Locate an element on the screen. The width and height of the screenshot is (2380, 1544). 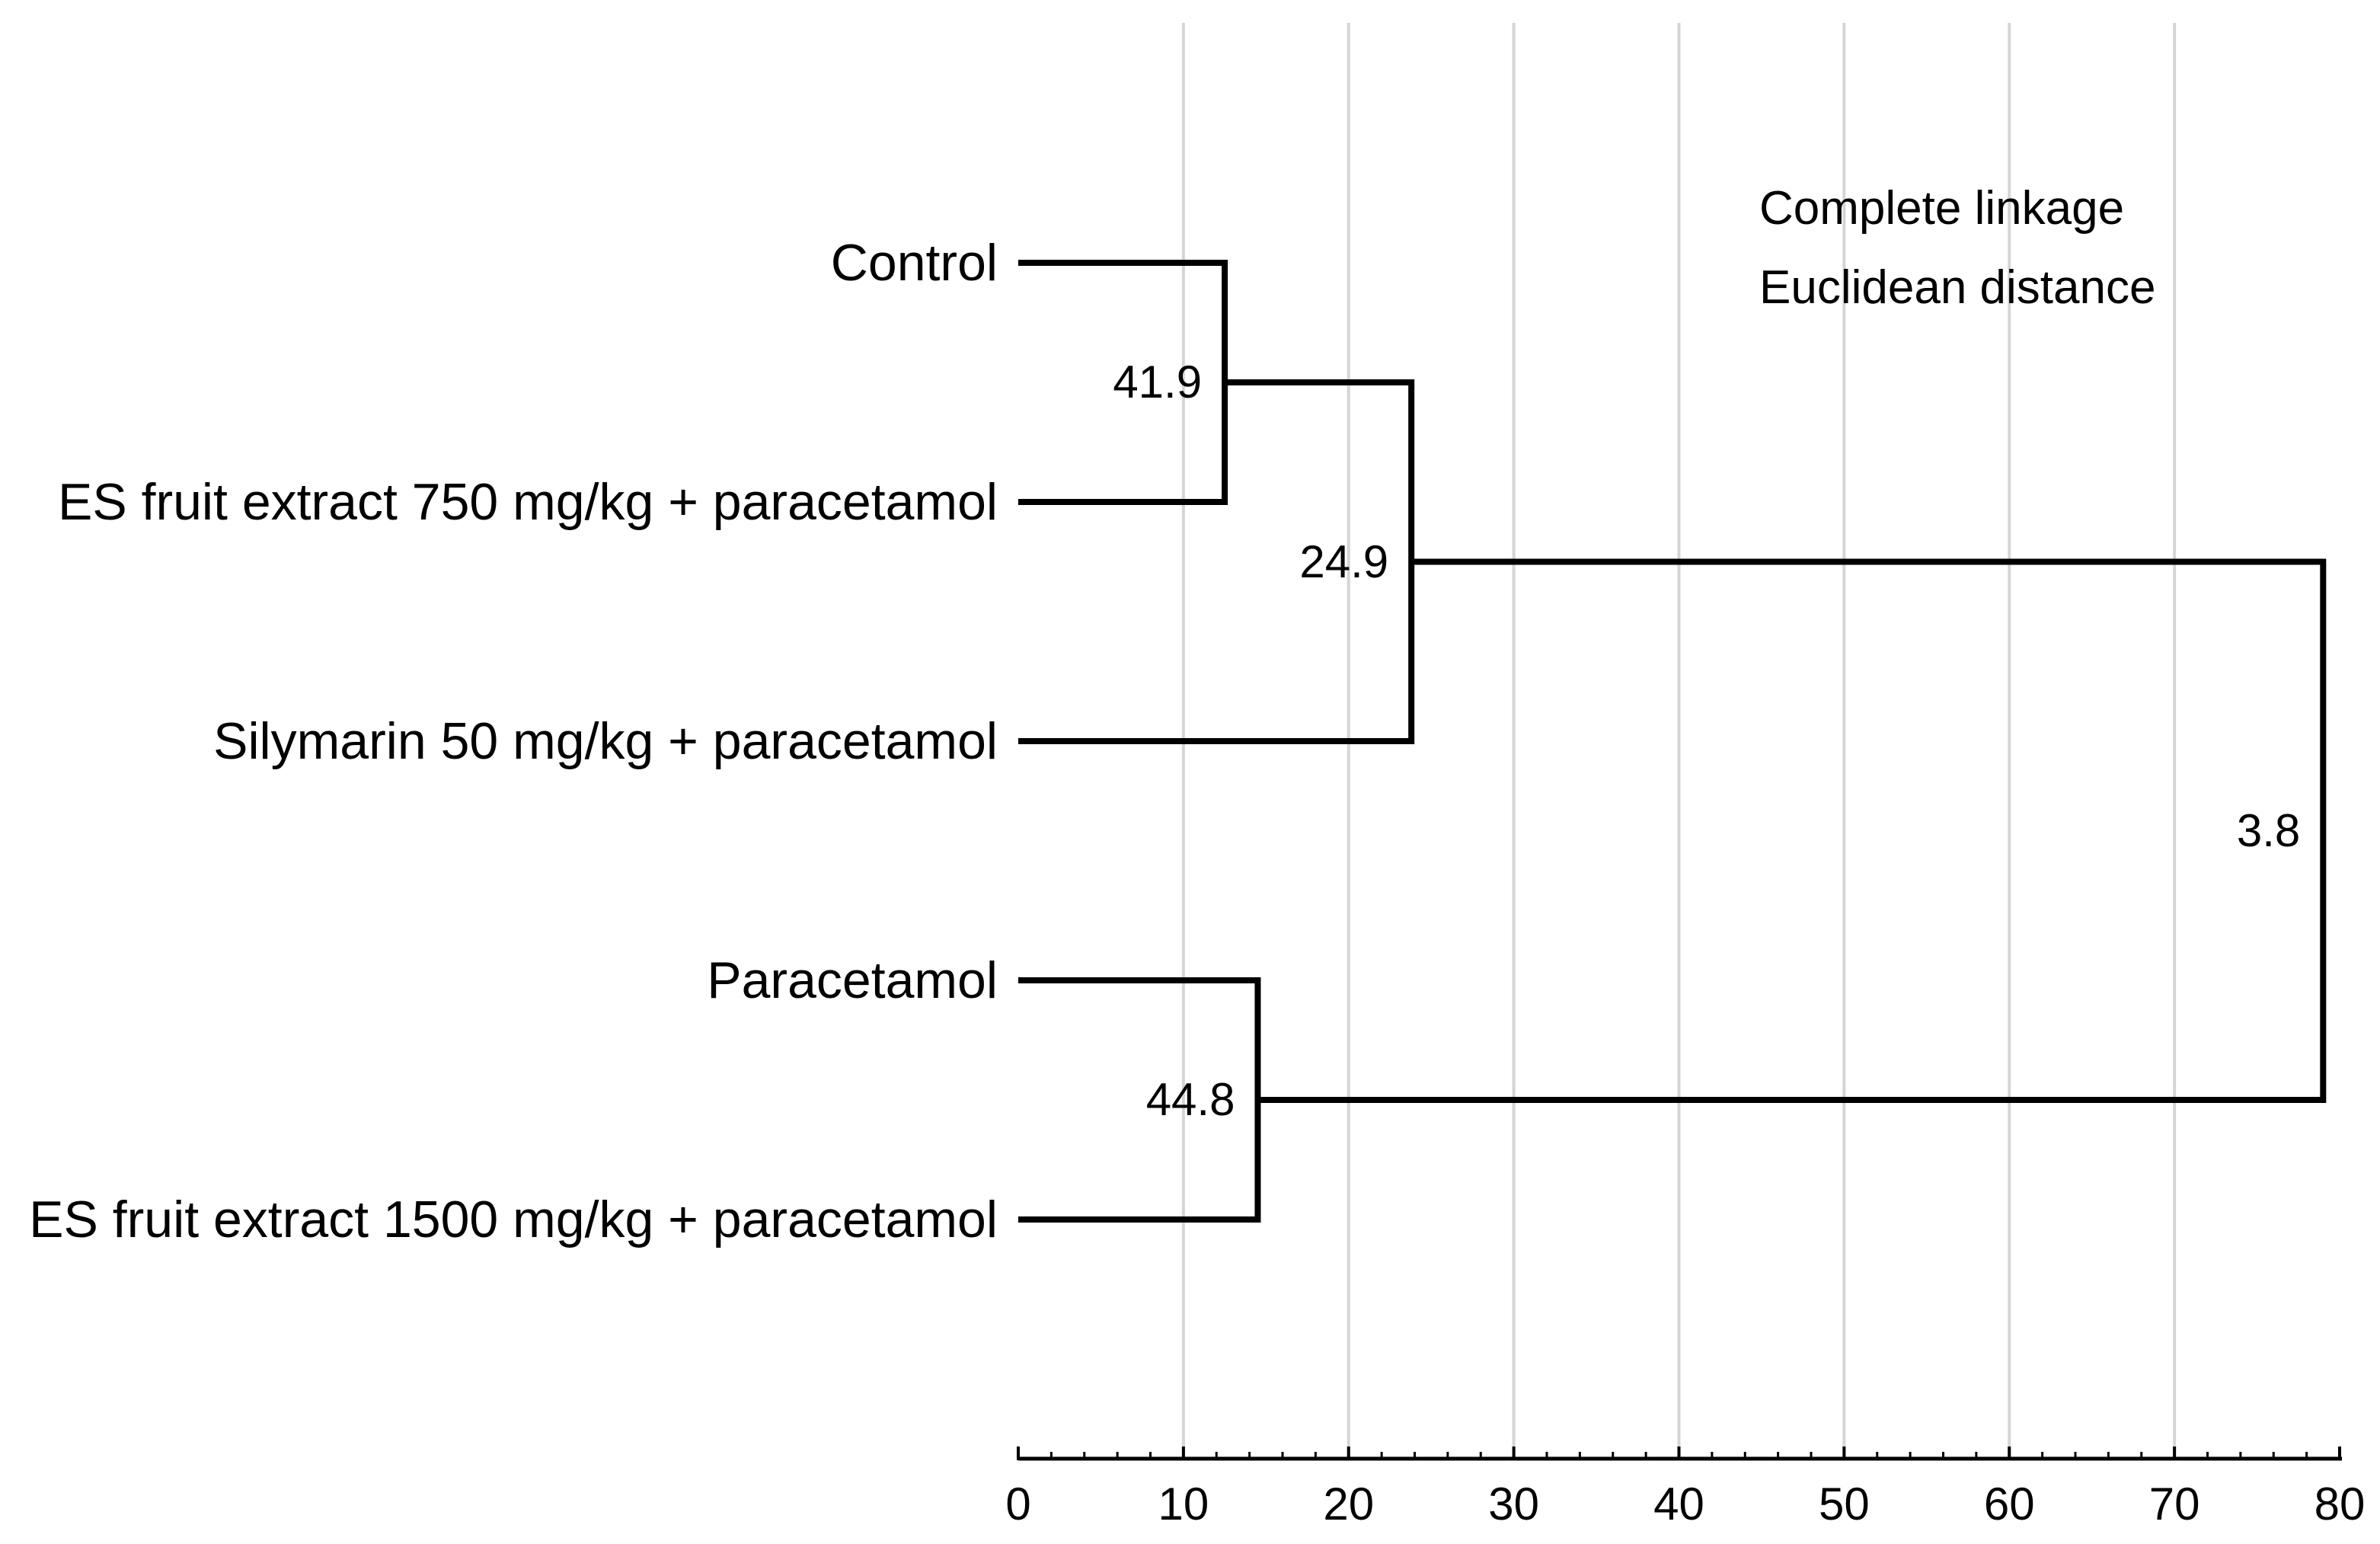
axis-tick-label: 10 is located at coordinates (1183, 1504).